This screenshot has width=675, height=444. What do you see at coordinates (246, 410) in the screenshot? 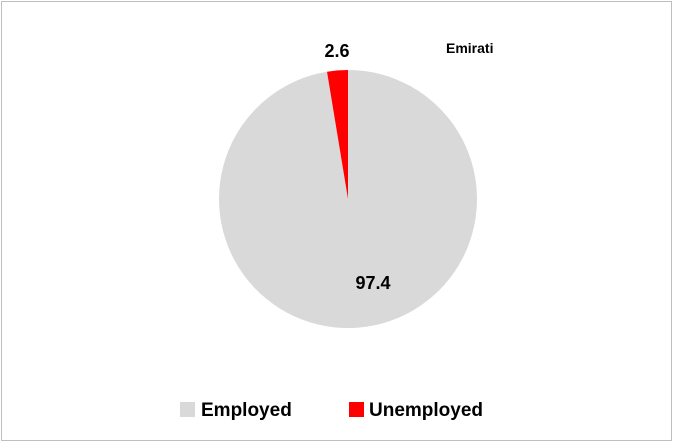
I see `legend-label-employed: Employed` at bounding box center [246, 410].